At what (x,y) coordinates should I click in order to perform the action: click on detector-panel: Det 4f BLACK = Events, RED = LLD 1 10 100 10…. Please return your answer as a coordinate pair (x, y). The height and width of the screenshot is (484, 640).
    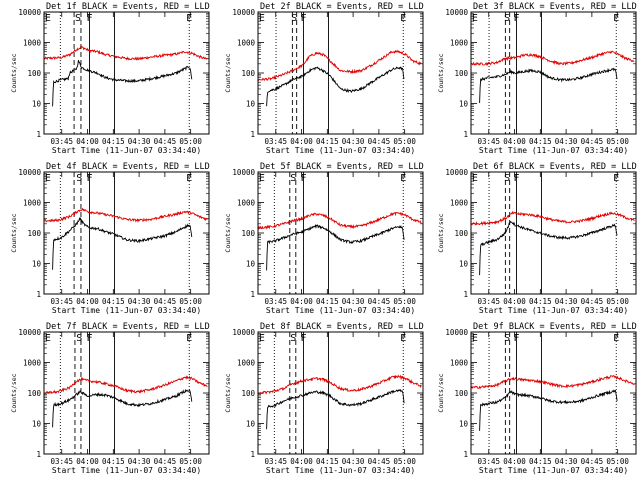
    Looking at the image, I should click on (110, 238).